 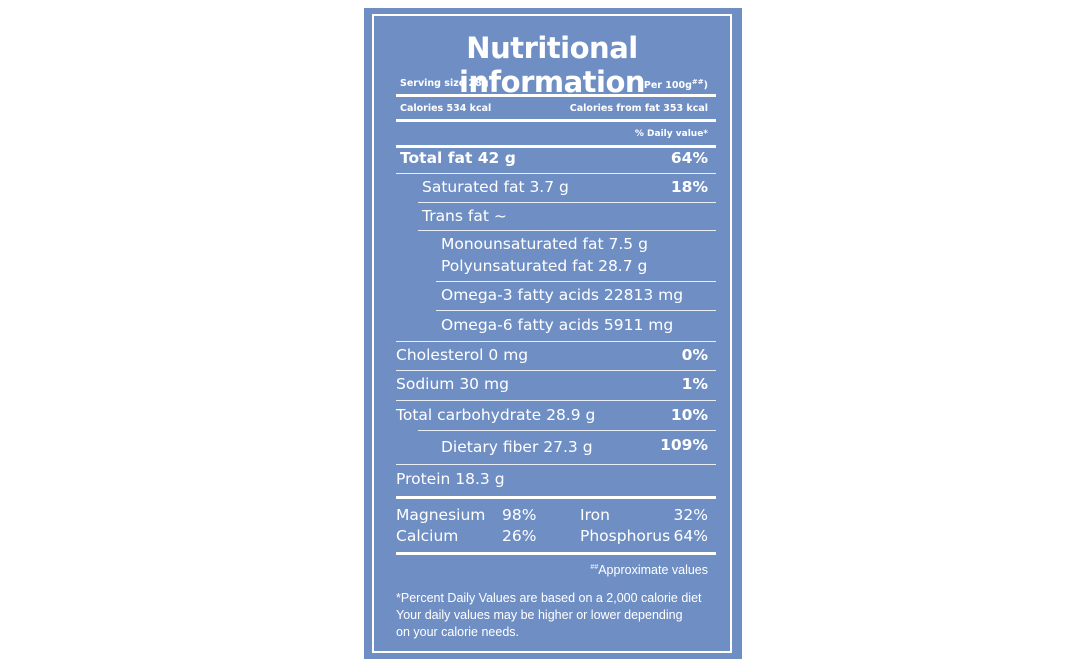 I want to click on dietary-fiber-label: Dietary fiber 27.3 g, so click(x=517, y=447).